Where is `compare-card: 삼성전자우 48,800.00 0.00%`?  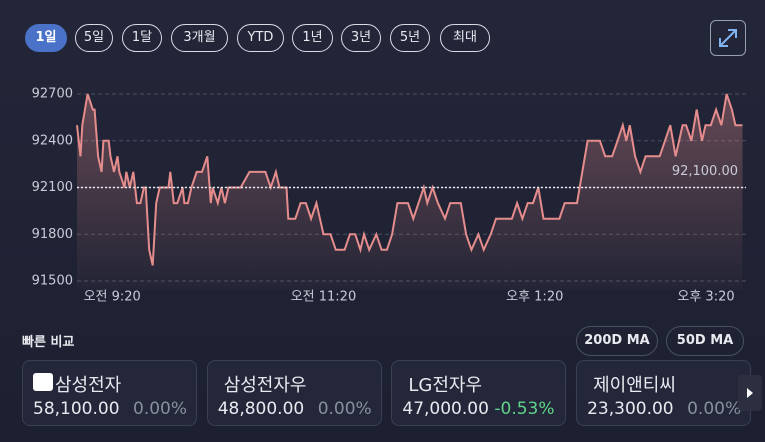
compare-card: 삼성전자우 48,800.00 0.00% is located at coordinates (294, 393).